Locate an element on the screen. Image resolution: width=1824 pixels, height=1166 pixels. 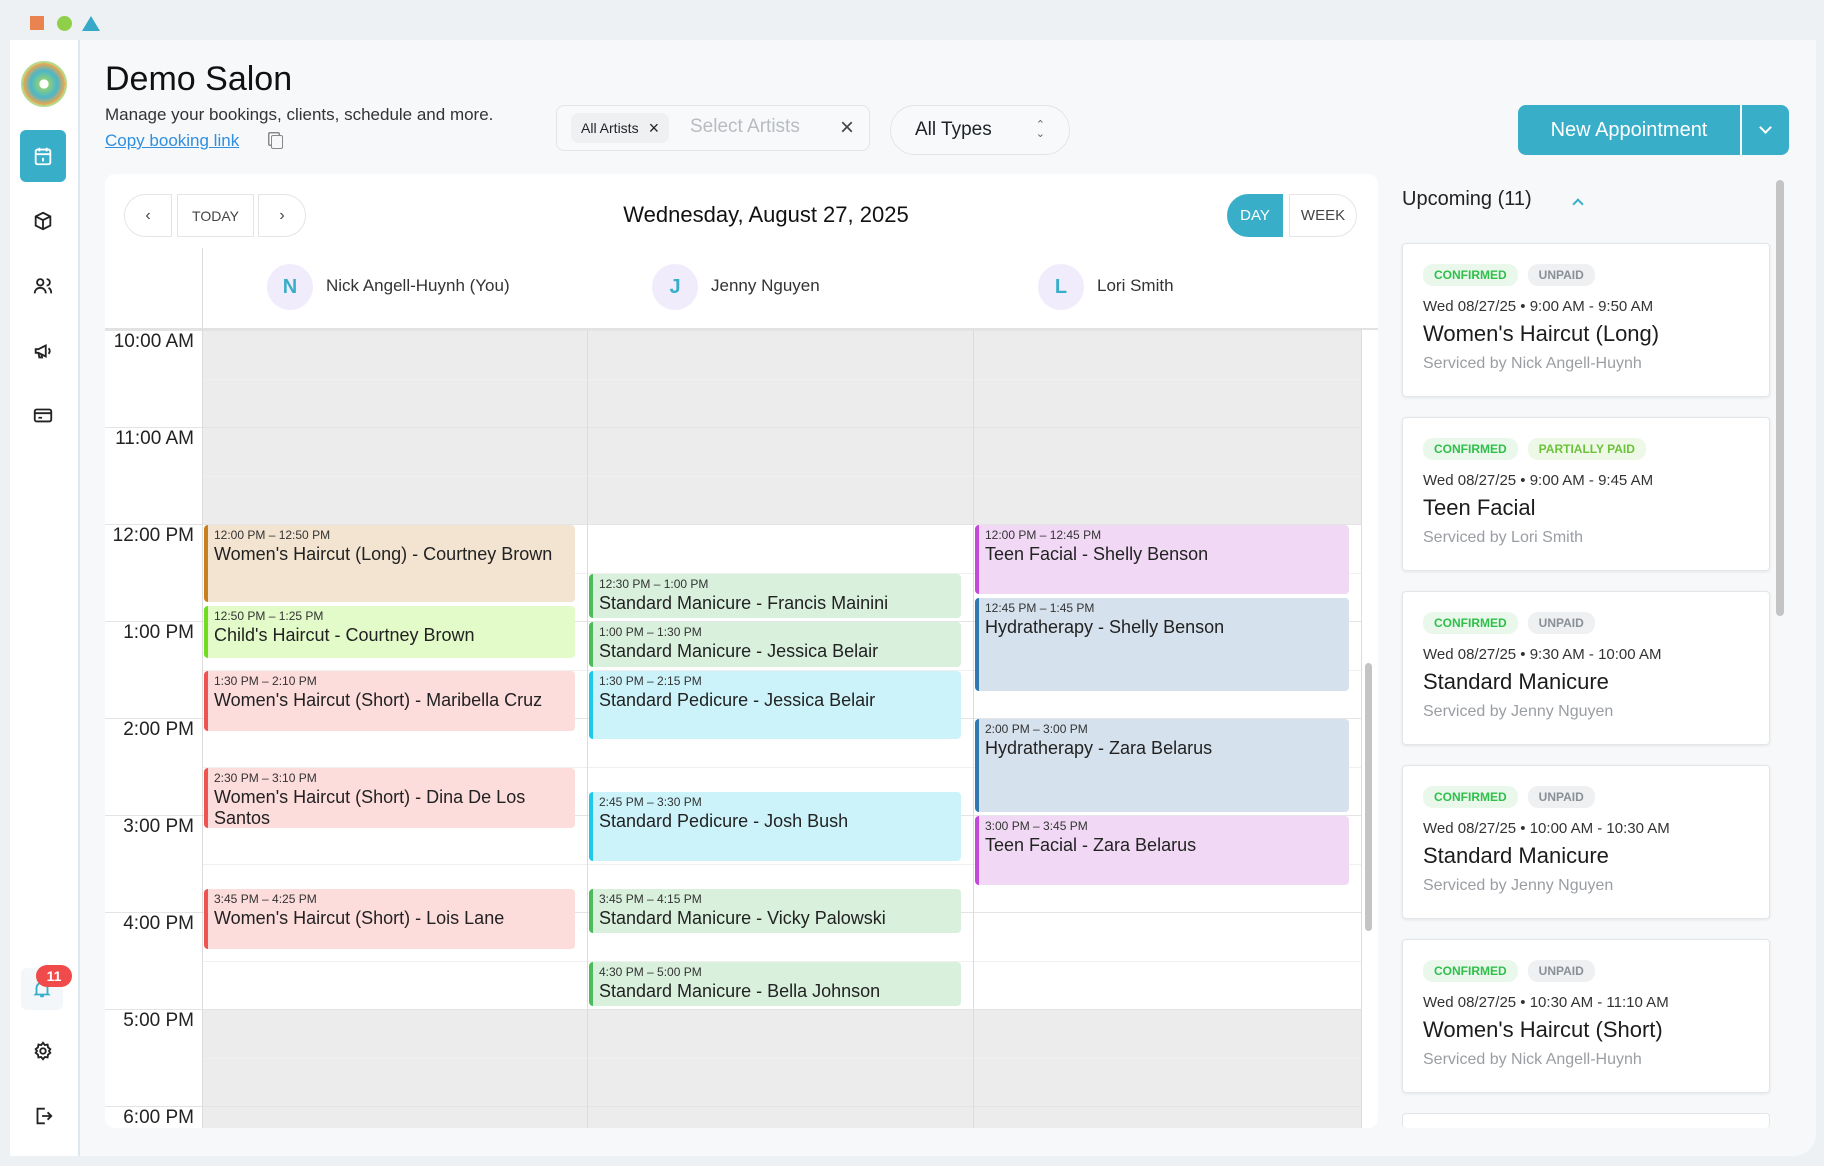
megaphone-icon is located at coordinates (42, 351).